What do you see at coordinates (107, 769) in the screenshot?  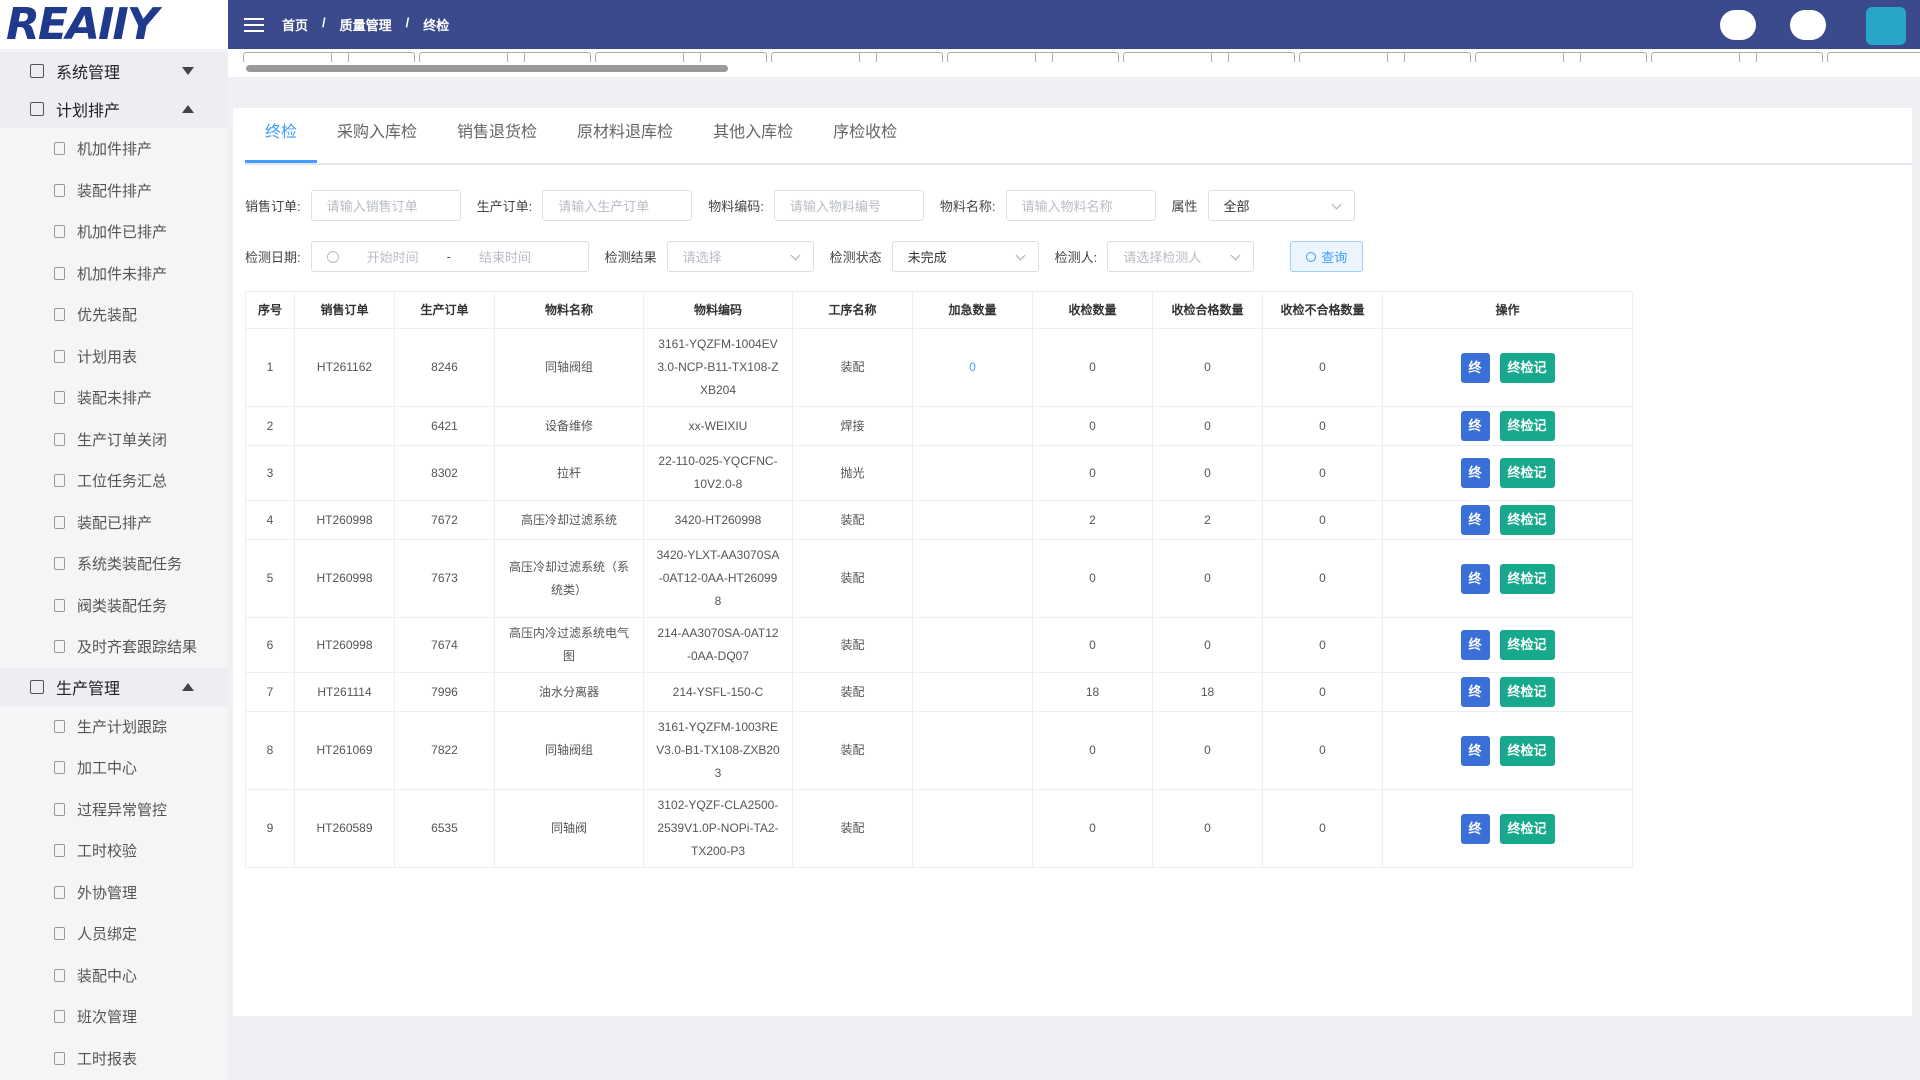 I see `menu-item-label: 加工中心` at bounding box center [107, 769].